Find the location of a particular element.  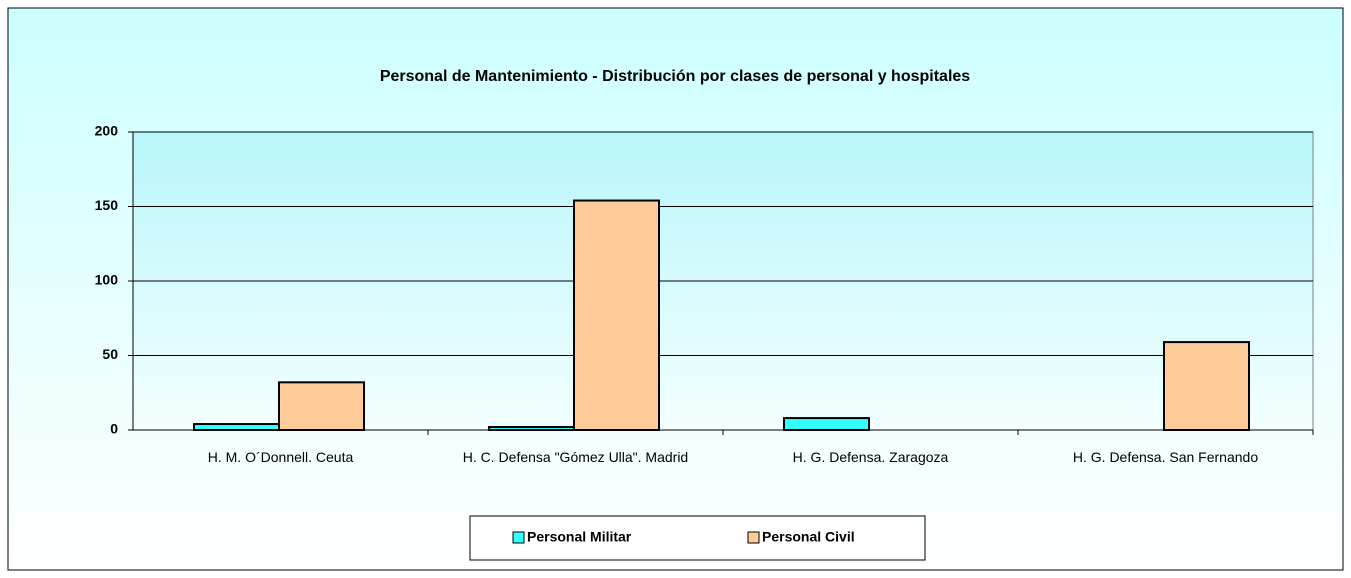

legend-box is located at coordinates (697, 538).